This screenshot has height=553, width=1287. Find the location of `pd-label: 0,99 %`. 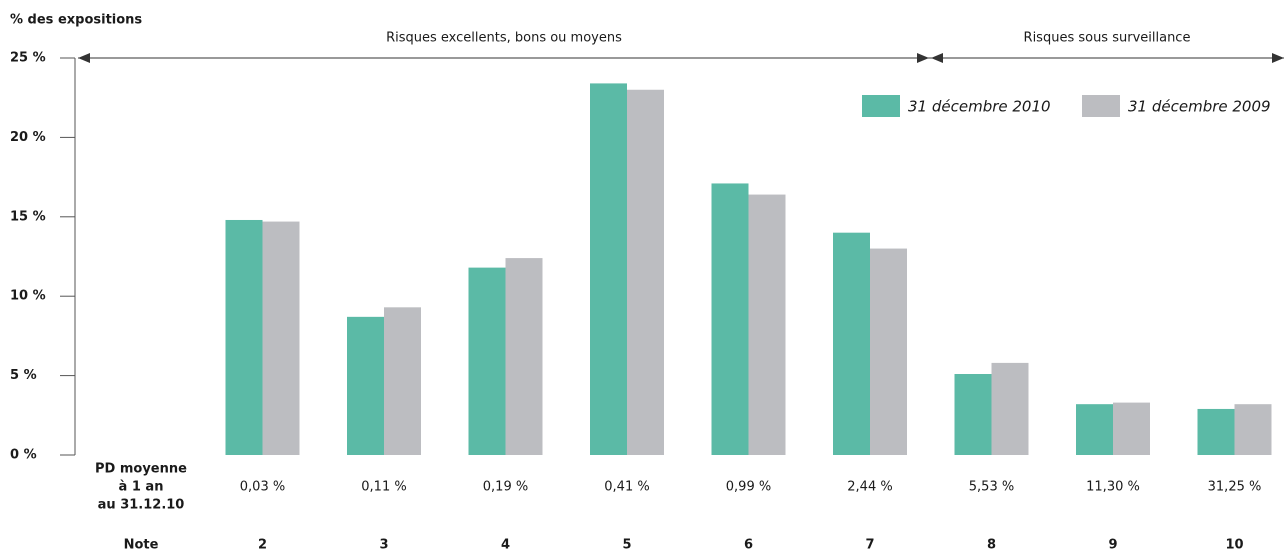

pd-label: 0,99 % is located at coordinates (748, 487).